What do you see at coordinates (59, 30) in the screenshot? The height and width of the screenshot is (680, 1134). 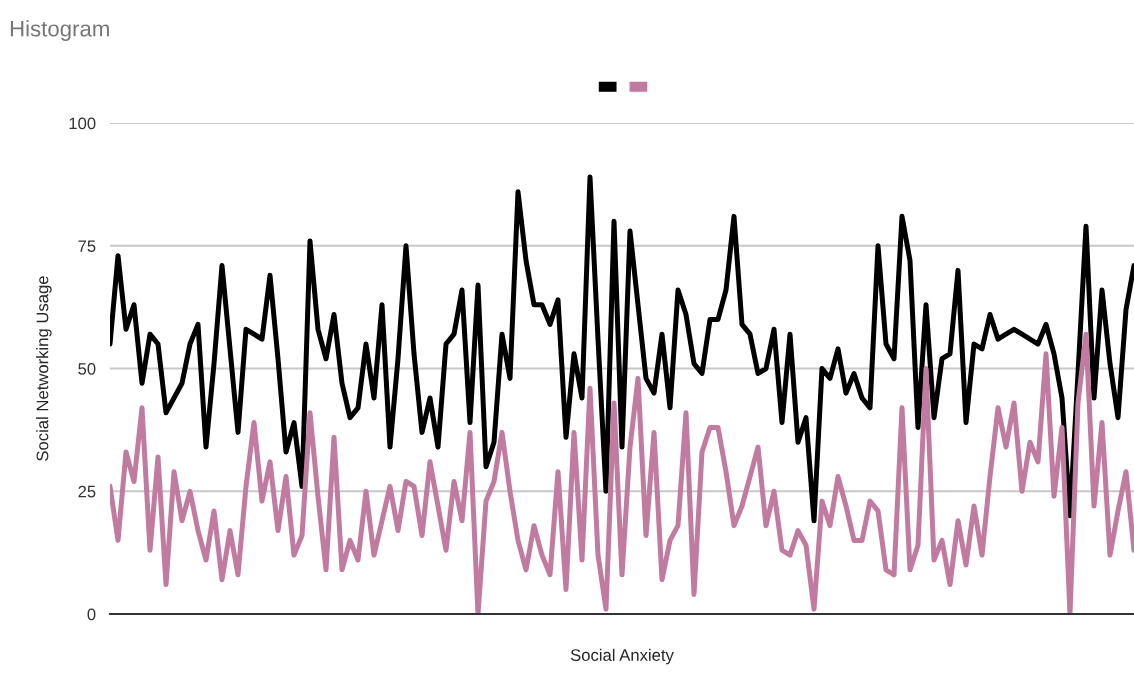 I see `chart-title: Histogram` at bounding box center [59, 30].